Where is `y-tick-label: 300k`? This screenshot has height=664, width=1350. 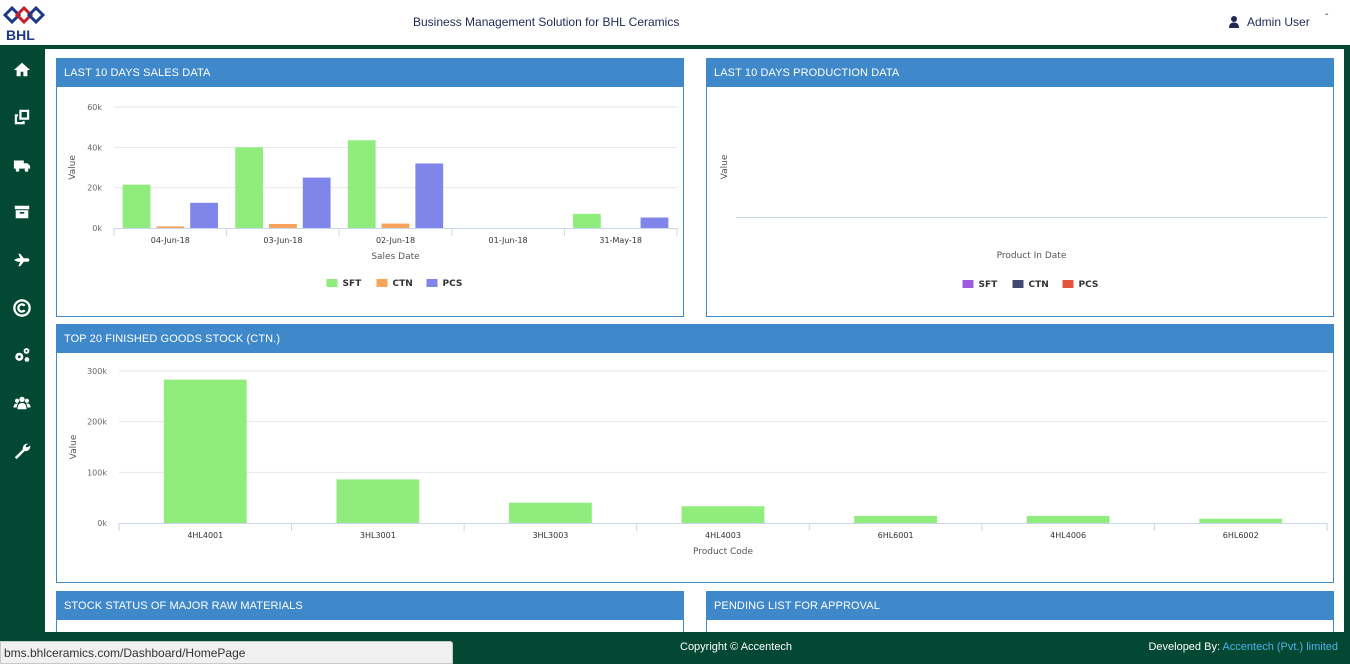 y-tick-label: 300k is located at coordinates (97, 371).